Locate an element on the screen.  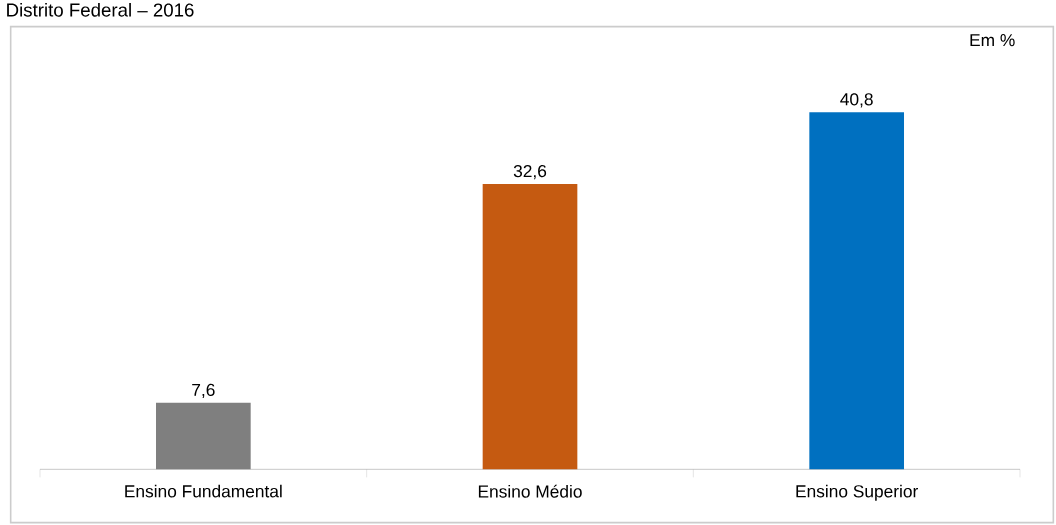
data-label: 32,6 is located at coordinates (530, 172).